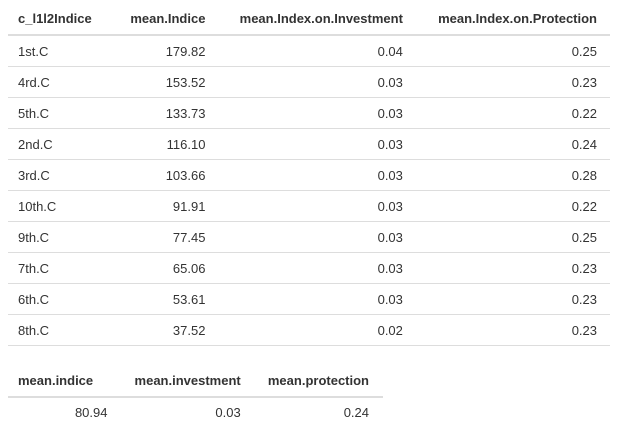  What do you see at coordinates (162, 299) in the screenshot?
I see `table-cell: 53.61` at bounding box center [162, 299].